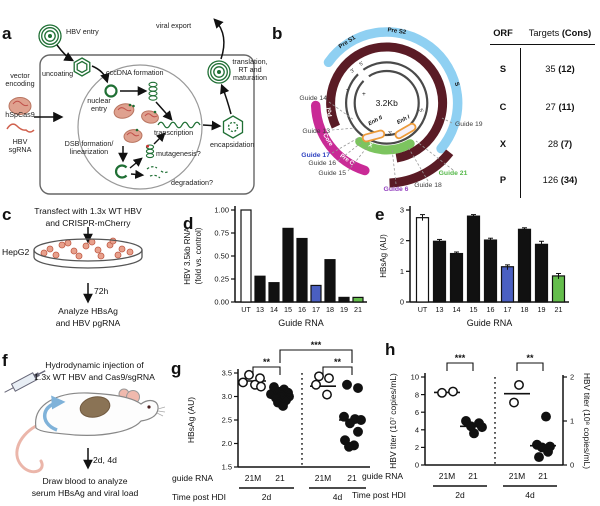 This screenshot has width=600, height=506. What do you see at coordinates (82, 31) in the screenshot?
I see `hbv-entry-label: HBV entry` at bounding box center [82, 31].